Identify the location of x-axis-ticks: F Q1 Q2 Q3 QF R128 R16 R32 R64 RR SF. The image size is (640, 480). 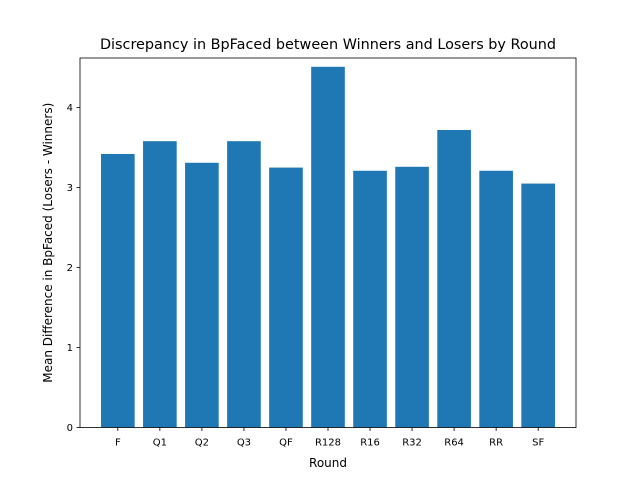
(329, 438).